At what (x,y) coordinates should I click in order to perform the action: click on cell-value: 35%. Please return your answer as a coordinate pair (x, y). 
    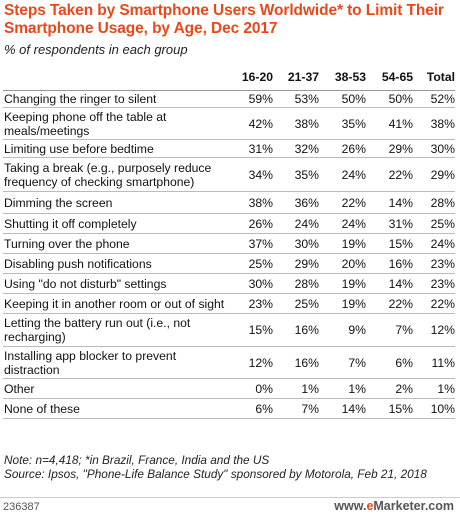
    Looking at the image, I should click on (342, 123).